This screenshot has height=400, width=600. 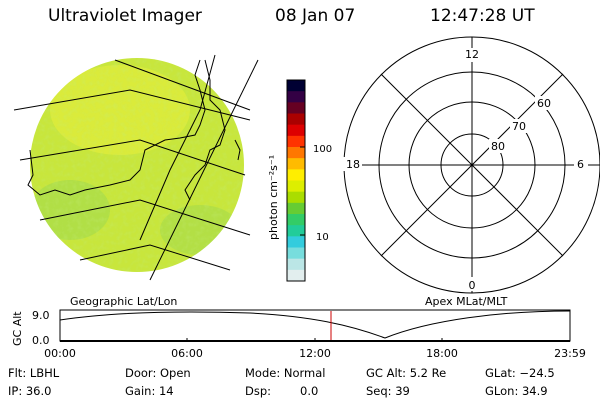 I want to click on altitude-xtick: 06:00, so click(x=187, y=353).